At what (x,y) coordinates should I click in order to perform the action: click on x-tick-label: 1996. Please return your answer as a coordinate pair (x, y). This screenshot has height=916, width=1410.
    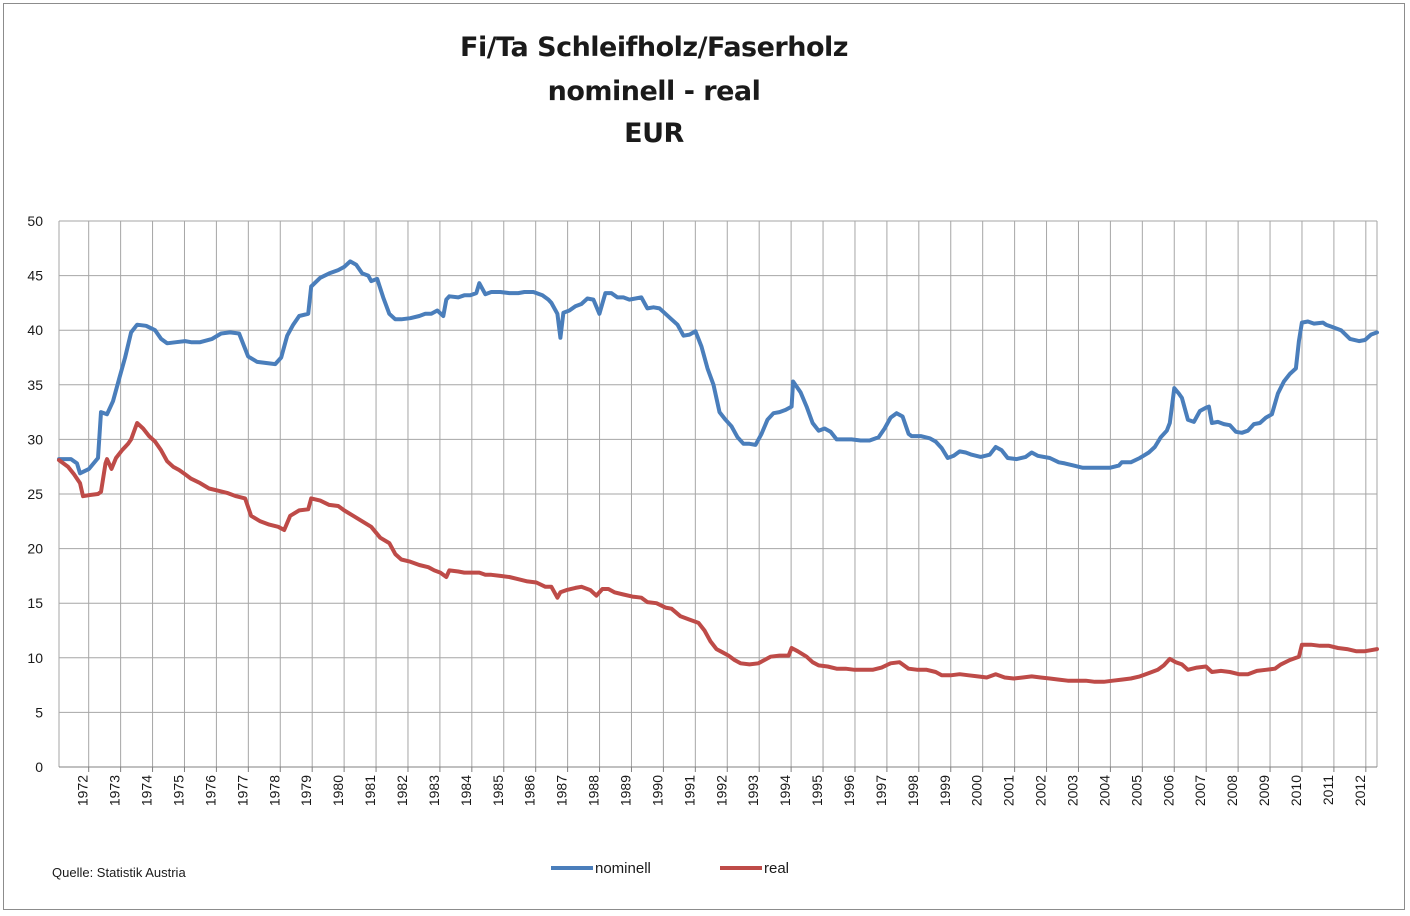
    Looking at the image, I should click on (849, 790).